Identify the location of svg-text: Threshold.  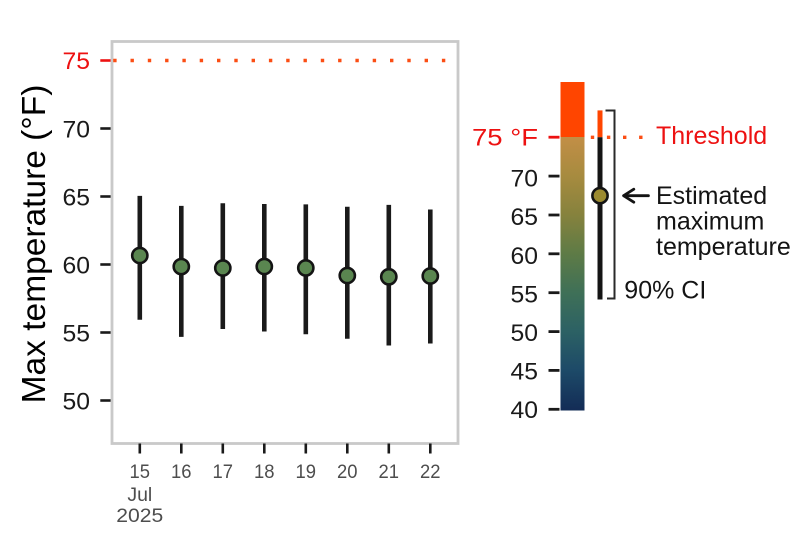
(711, 136).